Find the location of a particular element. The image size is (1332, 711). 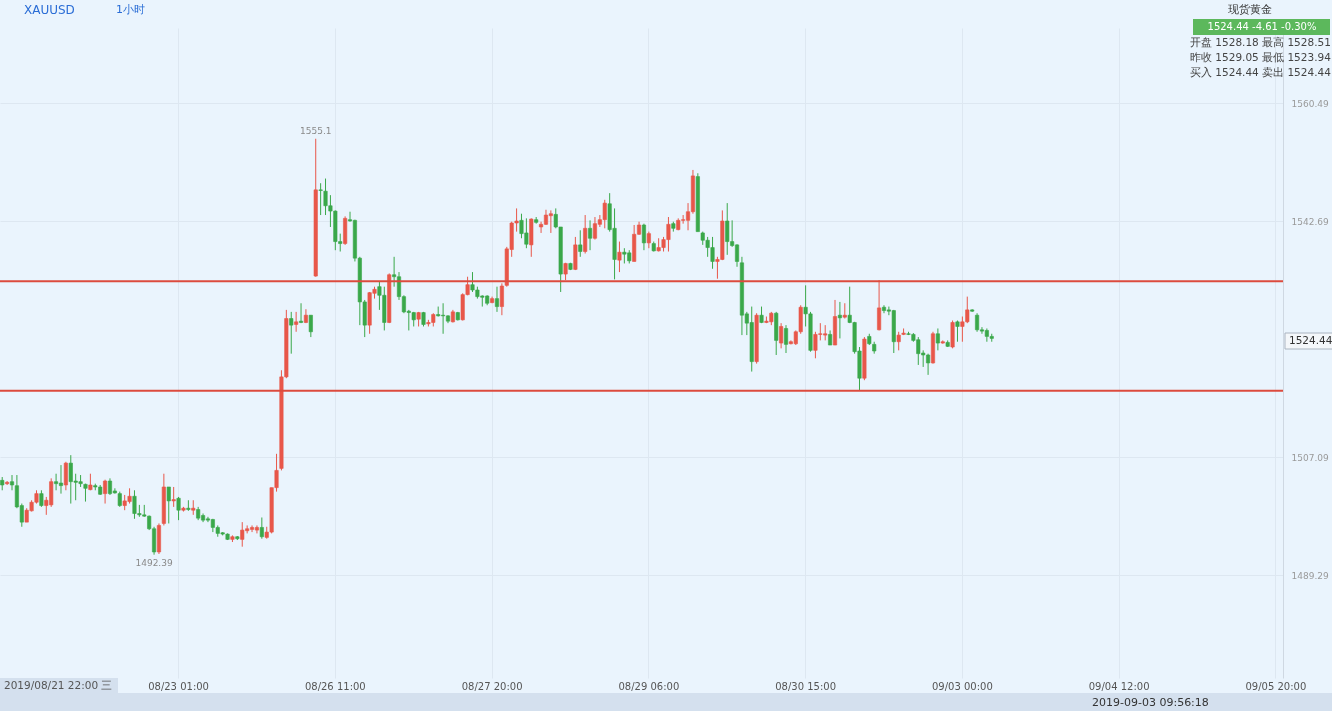

x-tick-label: 09/03 00:00 is located at coordinates (962, 686).